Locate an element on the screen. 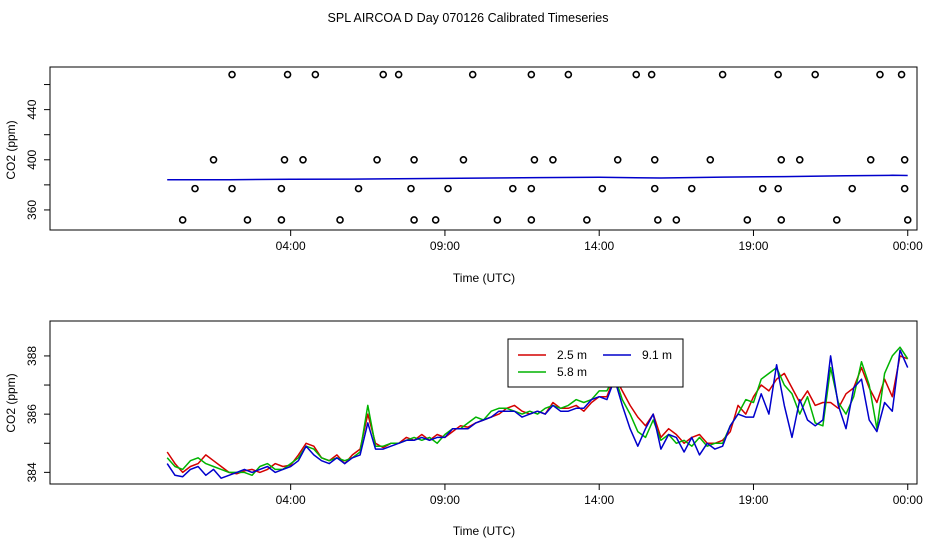  y-axis: 384 386 388 is located at coordinates (37, 414).